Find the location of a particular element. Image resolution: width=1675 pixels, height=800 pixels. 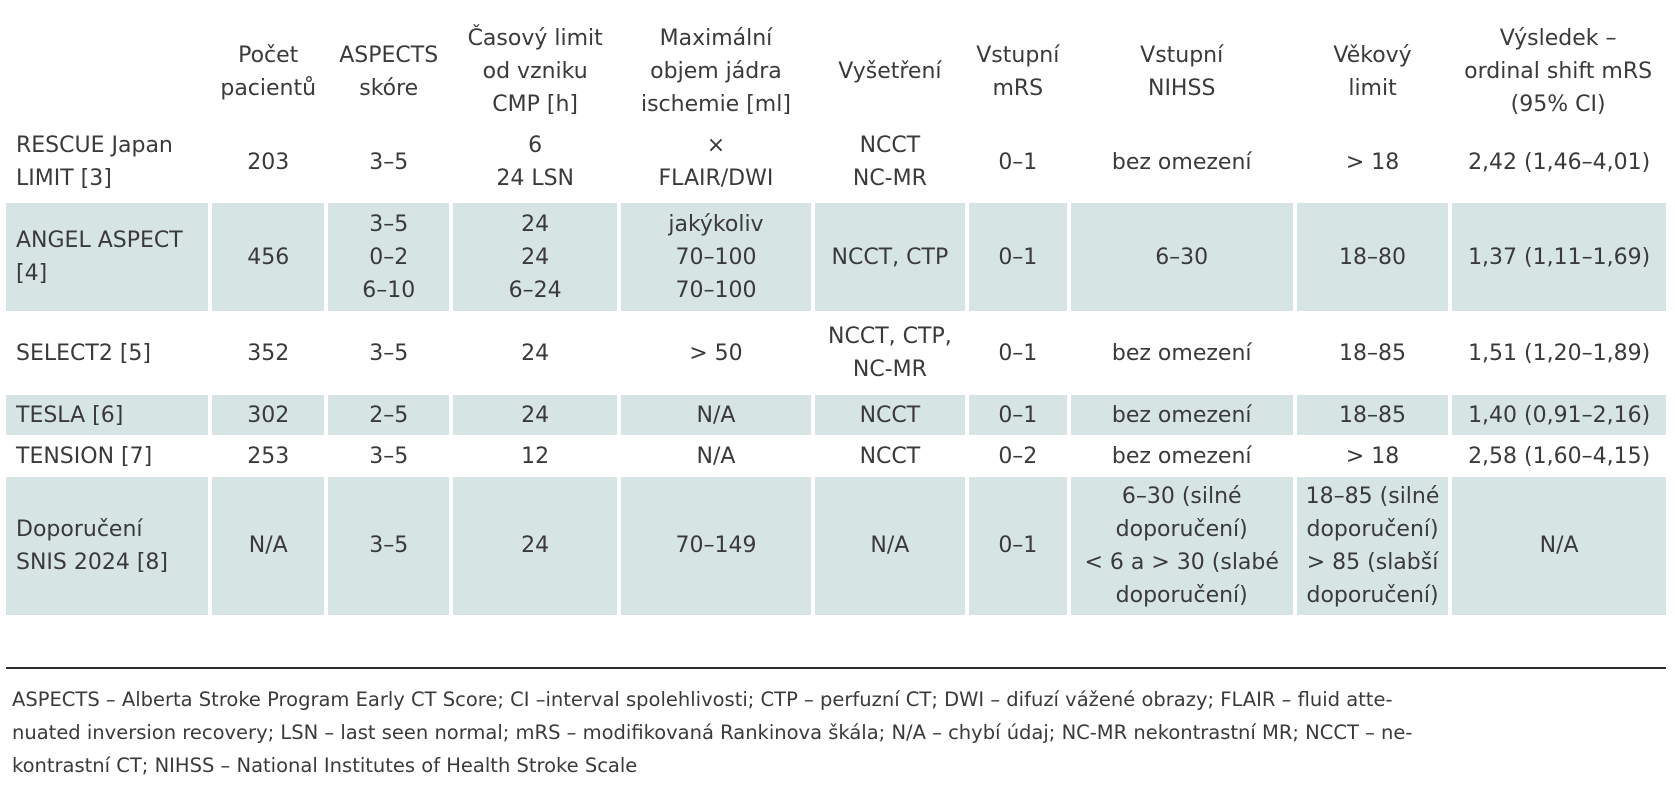

table-cell-line: 12 is located at coordinates (535, 456).